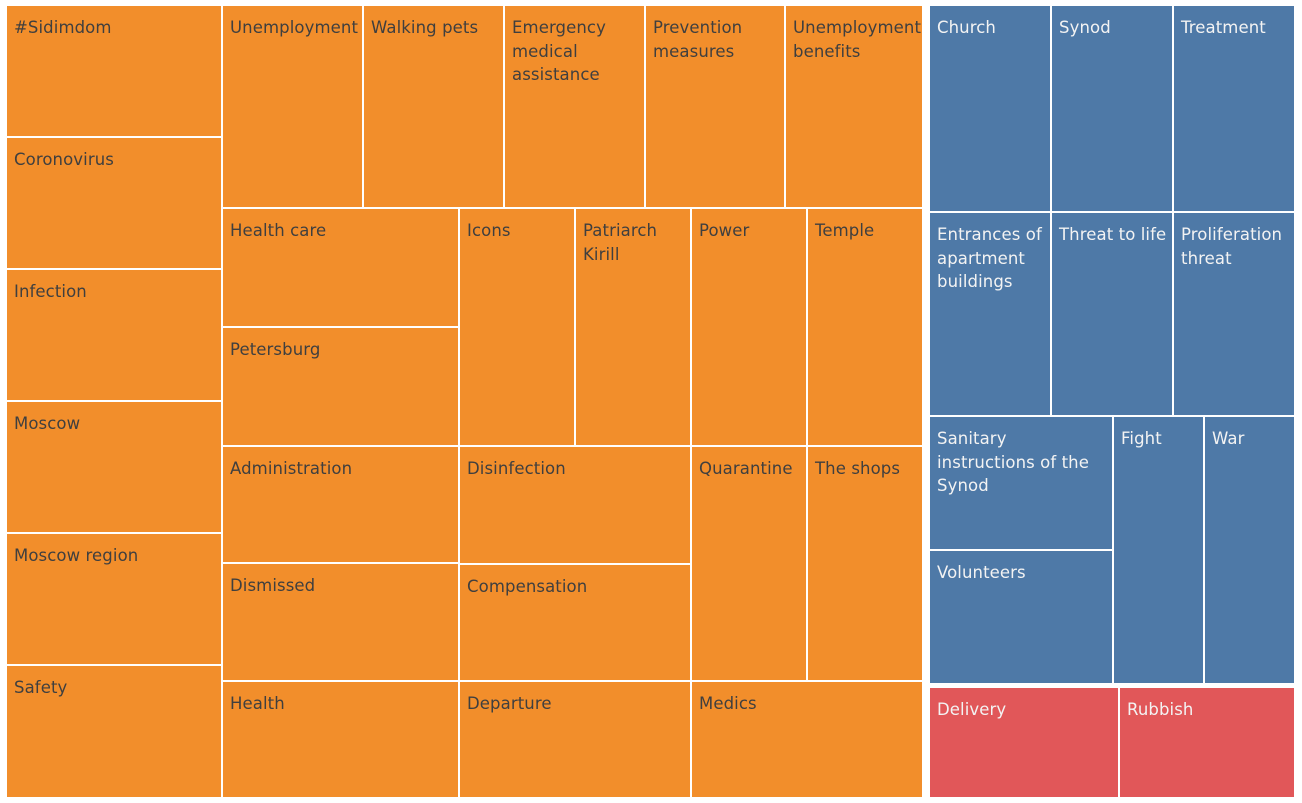 This screenshot has height=803, width=1302. I want to click on treemap-cell-treatment: Treatment, so click(1234, 108).